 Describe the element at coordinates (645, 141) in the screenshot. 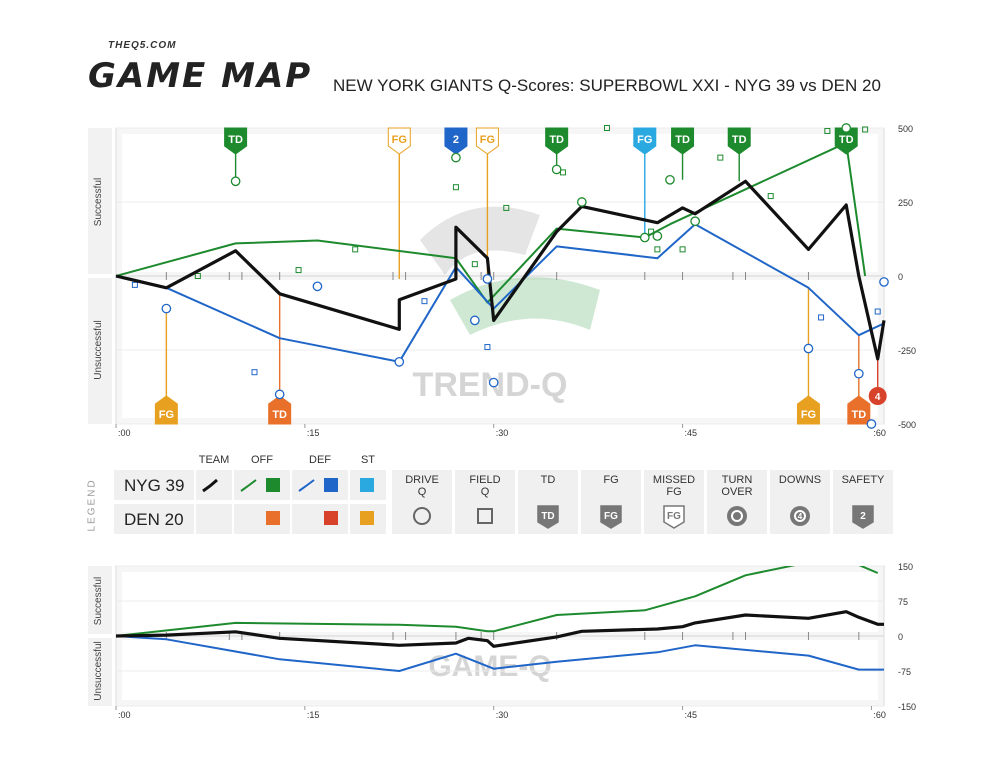

I see `event-badge-top-5: FG` at that location.